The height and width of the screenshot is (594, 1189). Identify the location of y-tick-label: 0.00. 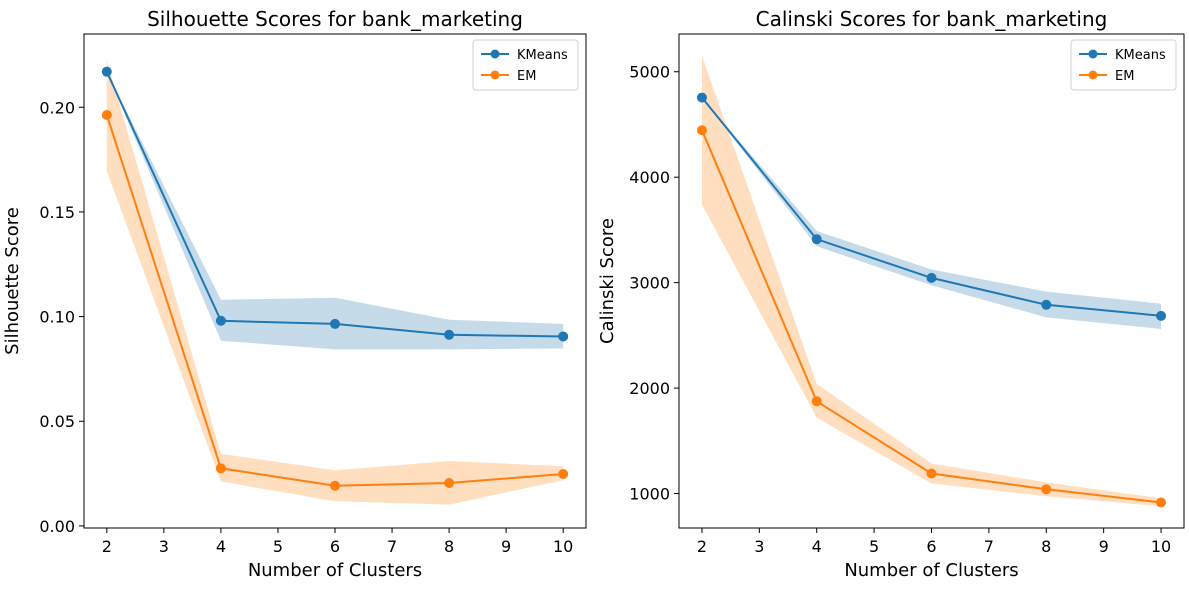
(57, 526).